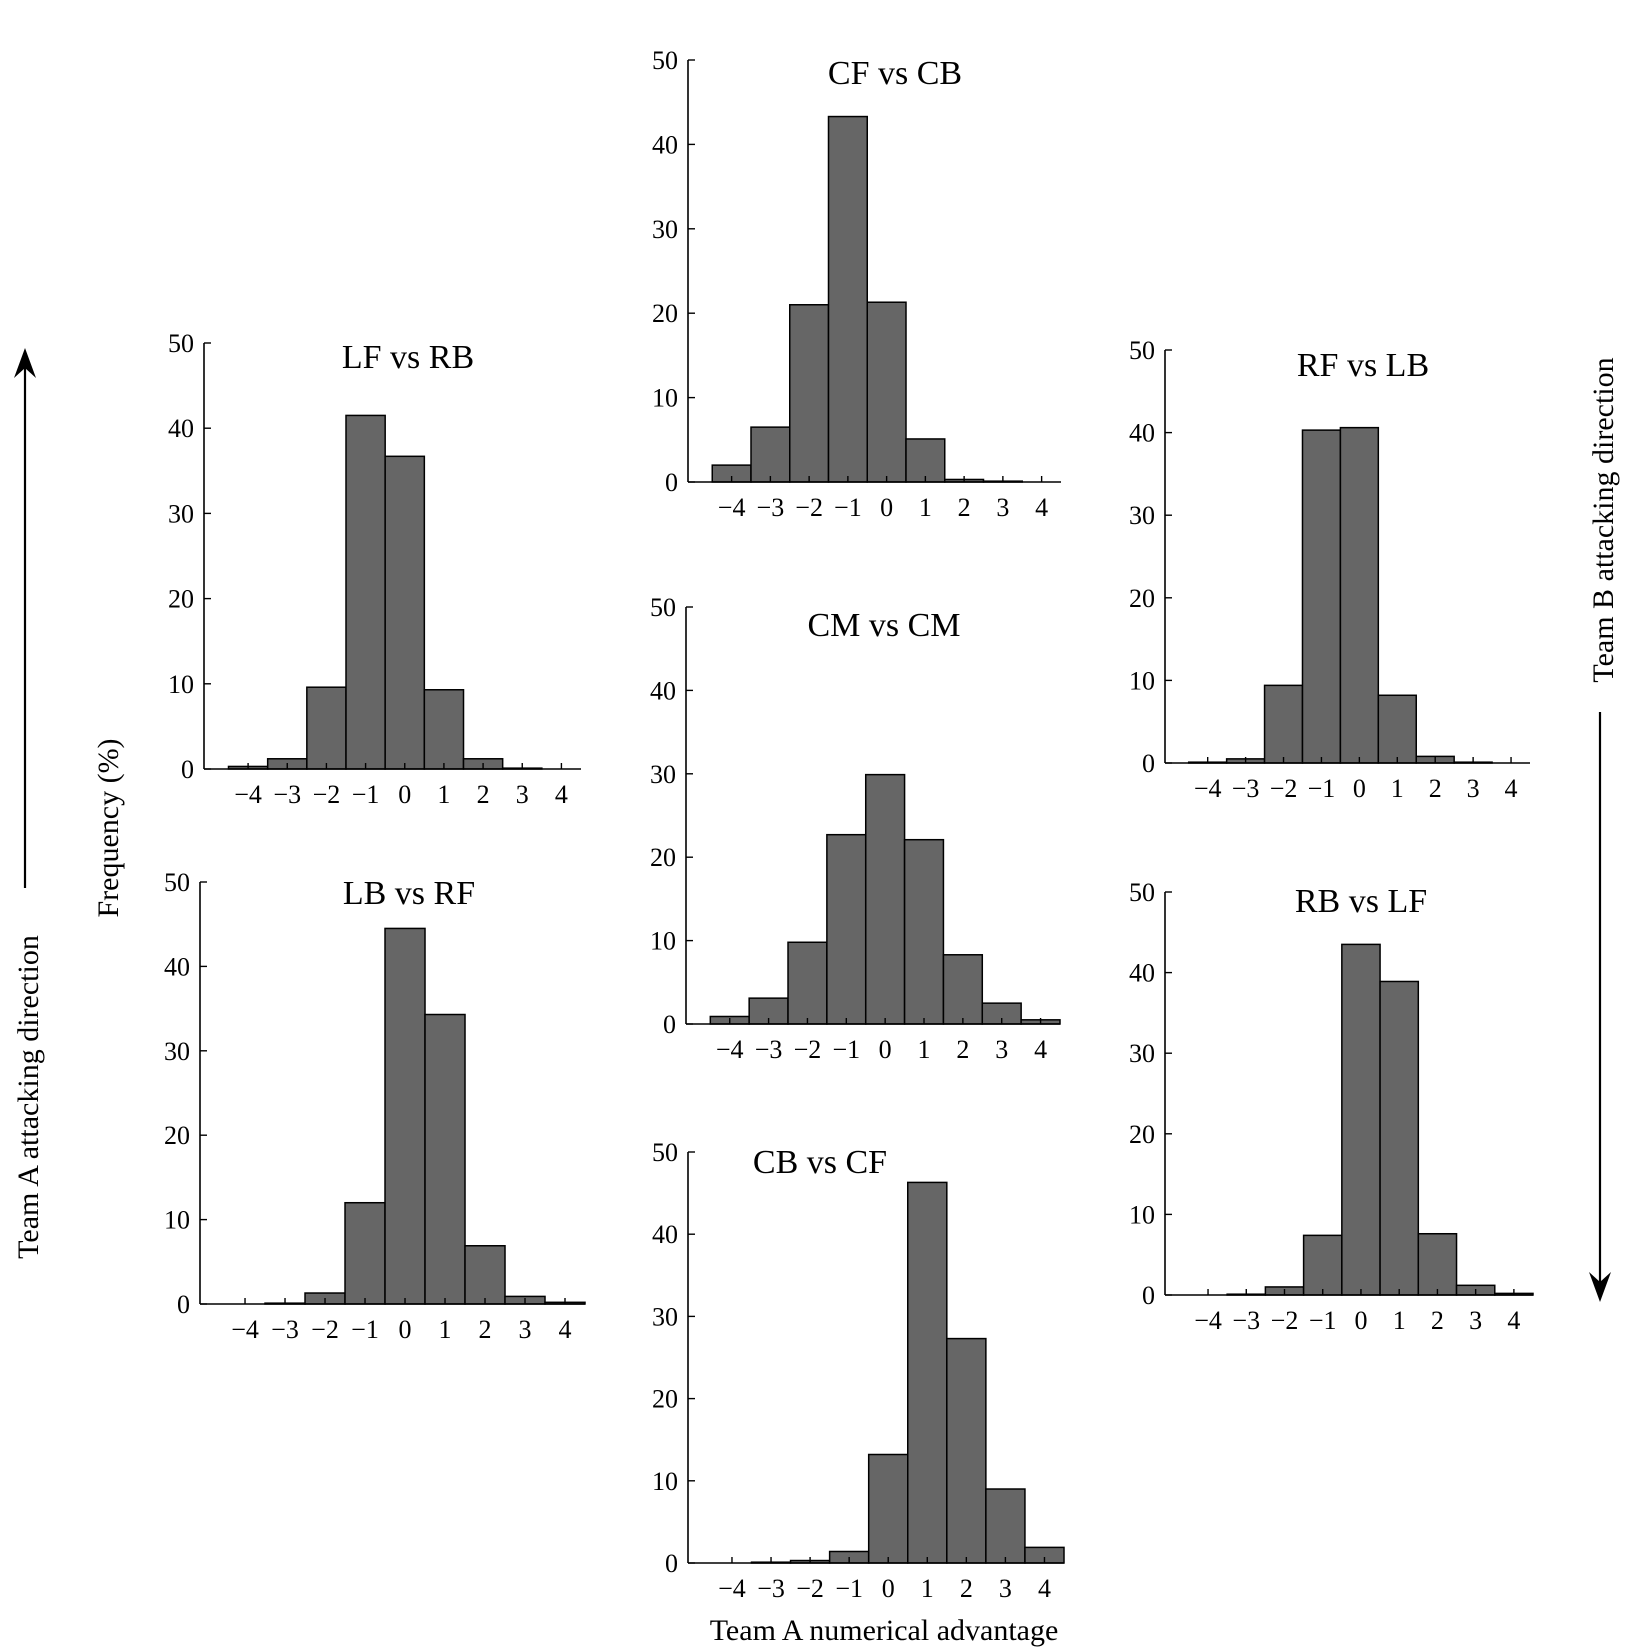 The width and height of the screenshot is (1637, 1652). I want to click on ytick-label-rf-vs-lb-50: 50, so click(1142, 350).